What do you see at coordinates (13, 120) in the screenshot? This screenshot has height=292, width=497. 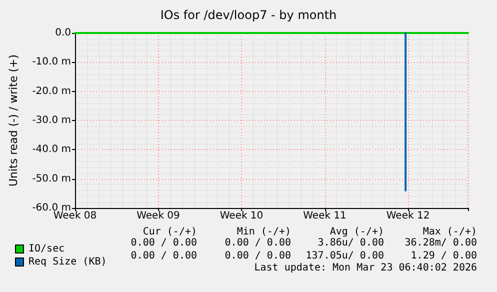 I see `y-axis-title: Units read (-) / write (+)` at bounding box center [13, 120].